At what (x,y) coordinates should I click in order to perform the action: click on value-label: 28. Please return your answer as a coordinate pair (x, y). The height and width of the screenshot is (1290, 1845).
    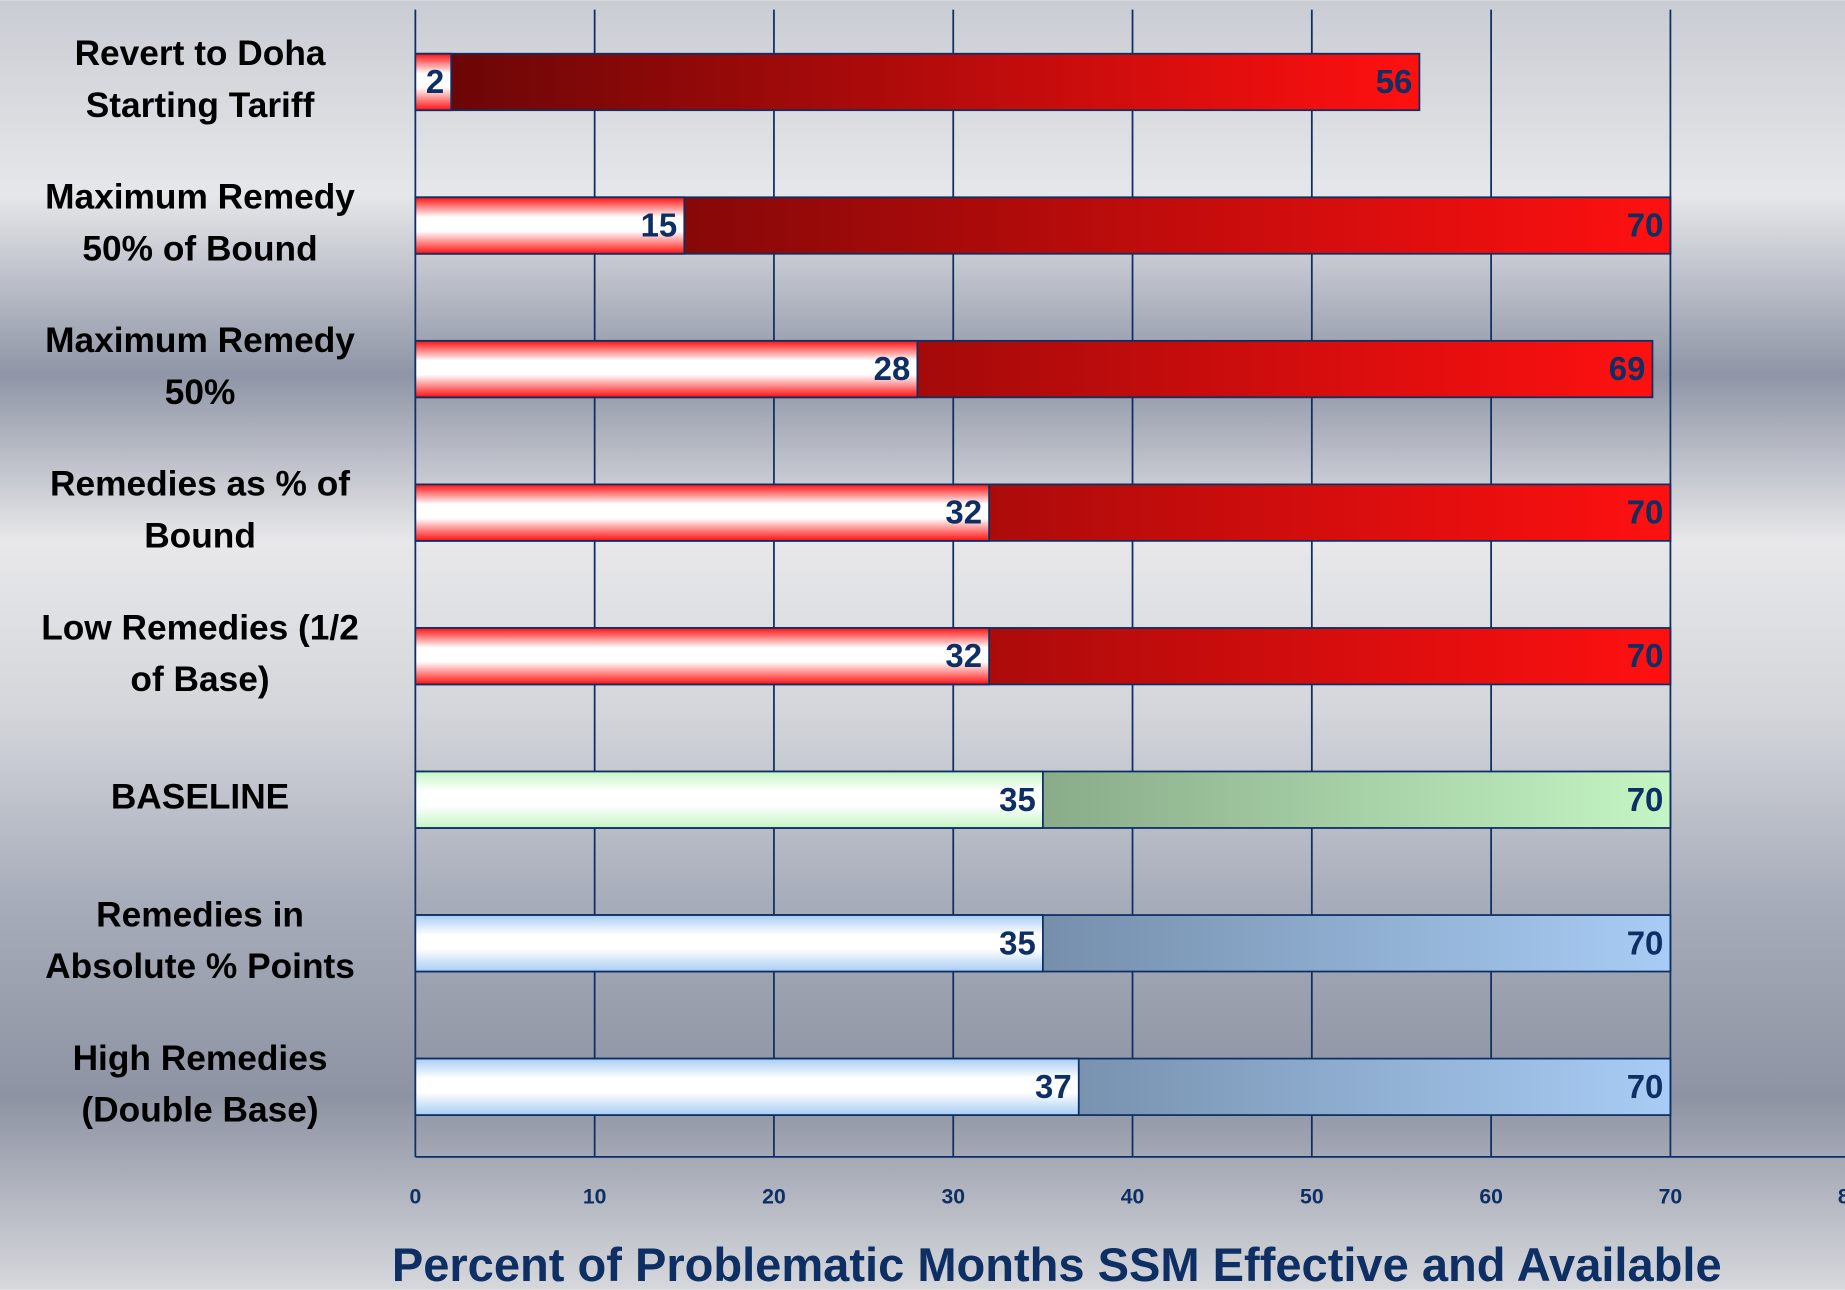
    Looking at the image, I should click on (892, 368).